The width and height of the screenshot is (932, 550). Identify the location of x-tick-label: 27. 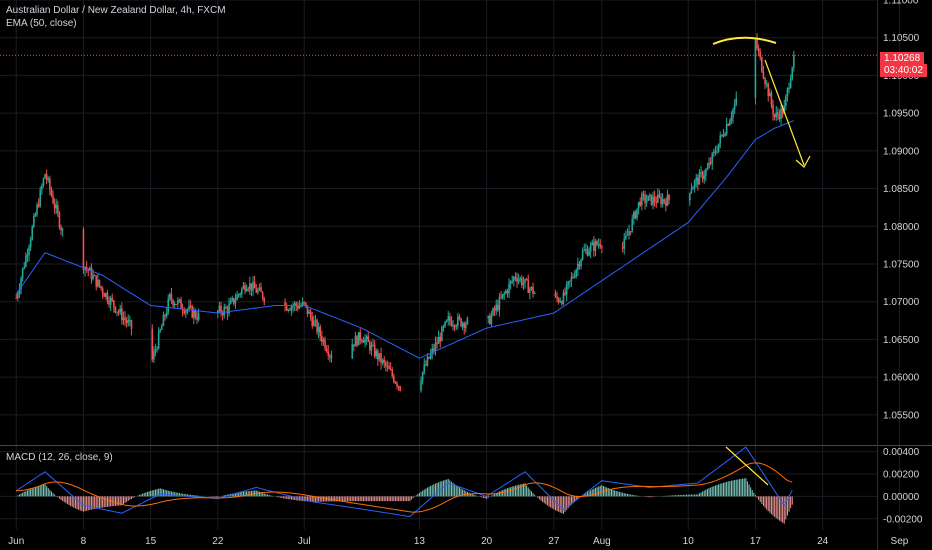
(554, 541).